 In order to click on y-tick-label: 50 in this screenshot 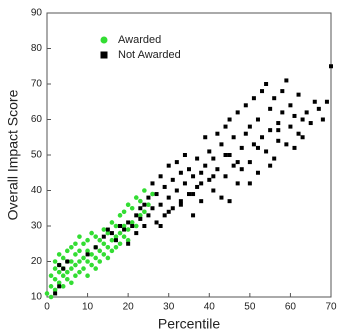, I will do `click(37, 155)`.